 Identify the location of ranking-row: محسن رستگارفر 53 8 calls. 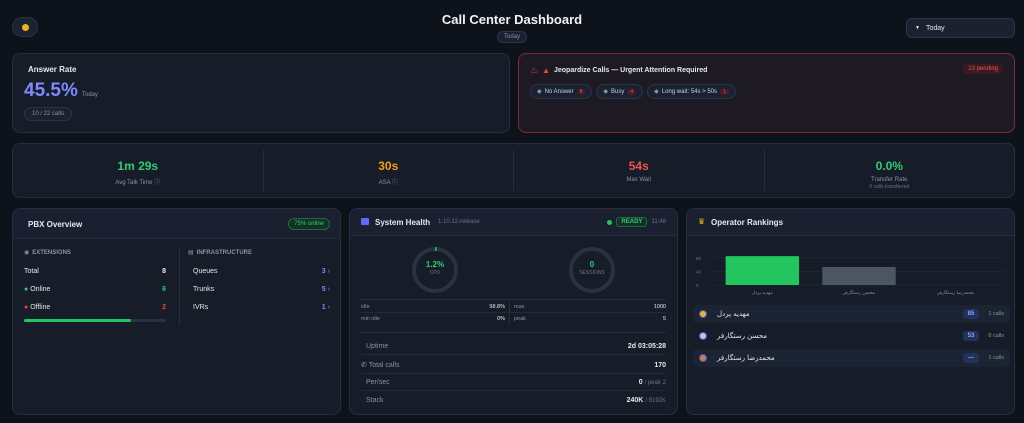
(851, 336).